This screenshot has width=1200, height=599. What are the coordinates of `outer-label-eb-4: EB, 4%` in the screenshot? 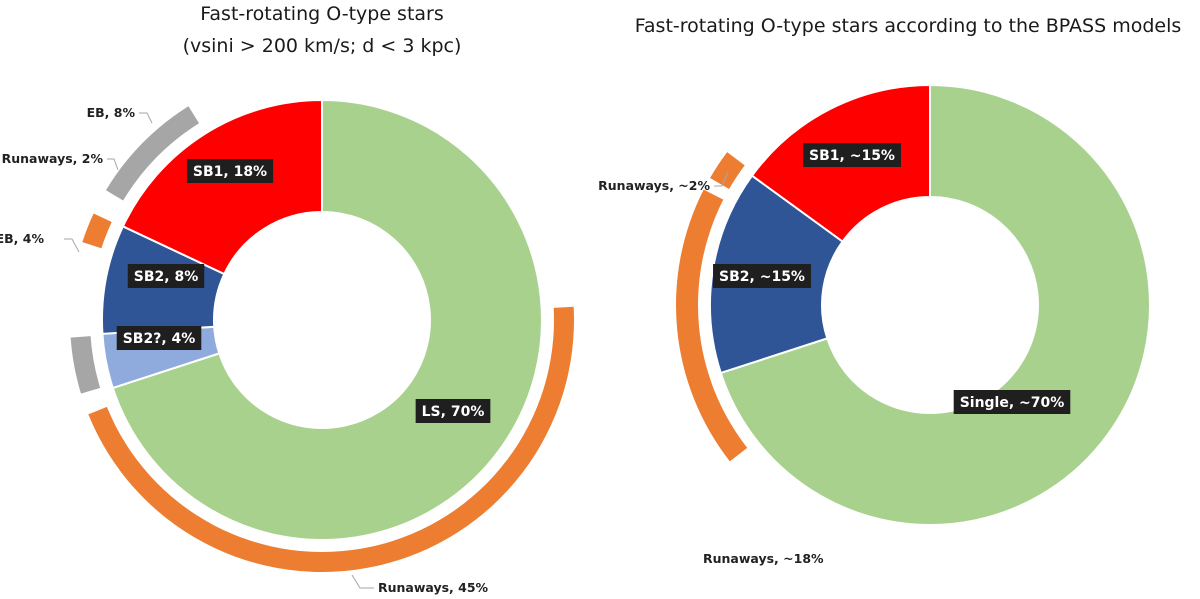 It's located at (22, 238).